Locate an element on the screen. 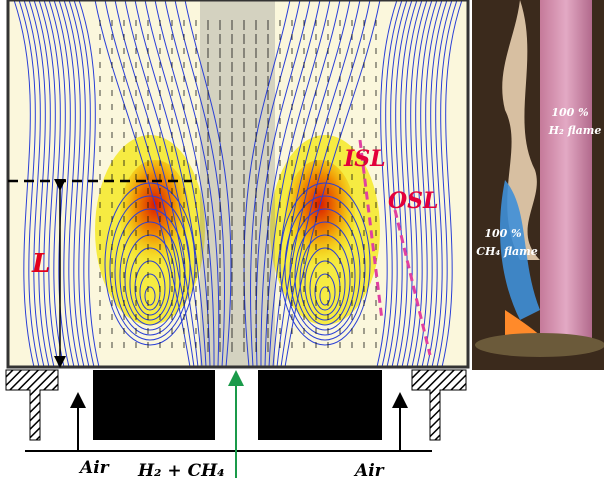  burner-rim is located at coordinates (539, 345).